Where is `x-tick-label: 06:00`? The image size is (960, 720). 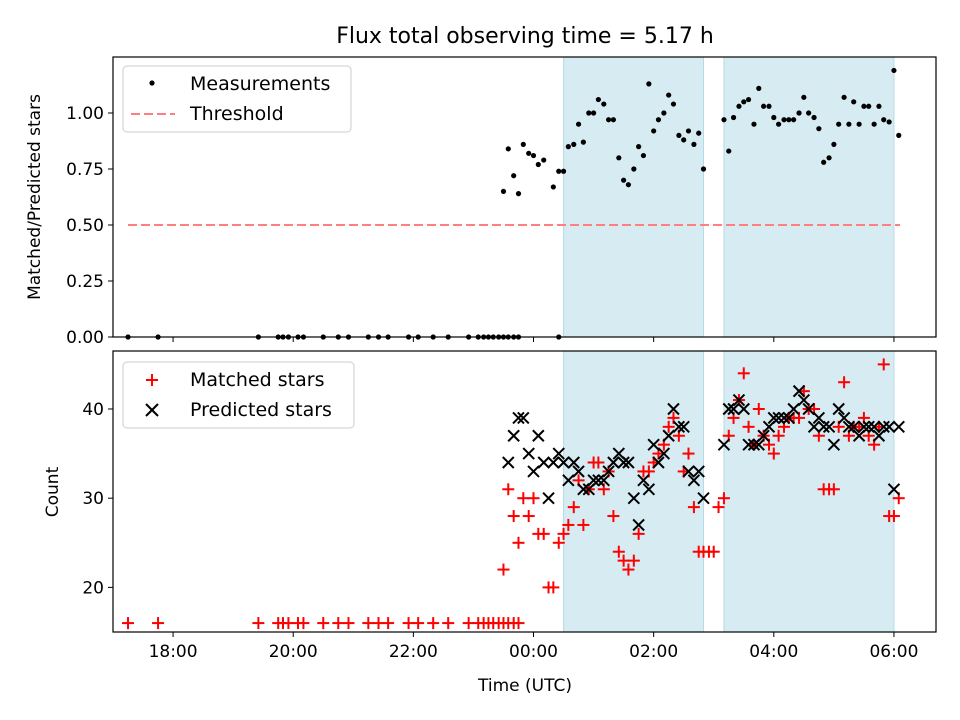
x-tick-label: 06:00 is located at coordinates (893, 652).